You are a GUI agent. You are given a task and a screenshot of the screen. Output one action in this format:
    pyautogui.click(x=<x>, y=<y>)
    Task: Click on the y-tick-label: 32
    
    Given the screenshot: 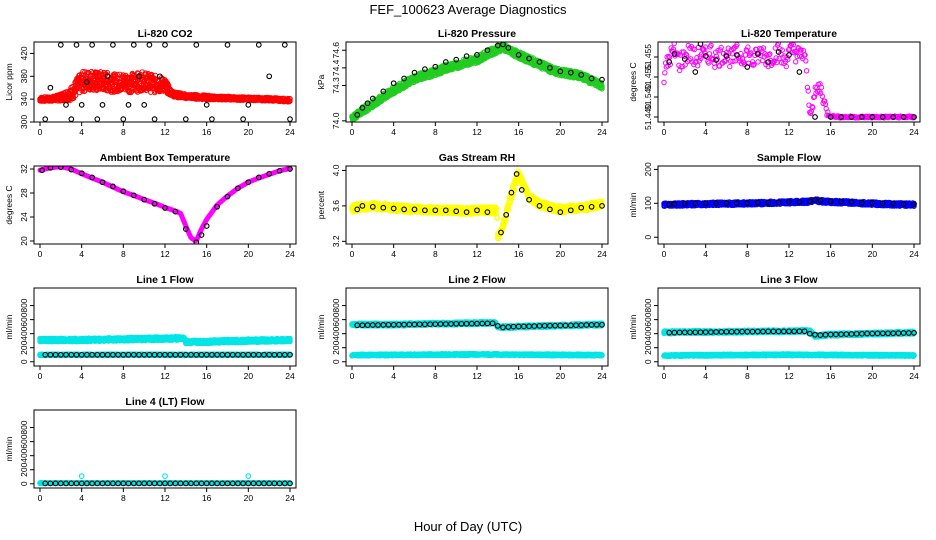 What is the action you would take?
    pyautogui.click(x=24, y=169)
    